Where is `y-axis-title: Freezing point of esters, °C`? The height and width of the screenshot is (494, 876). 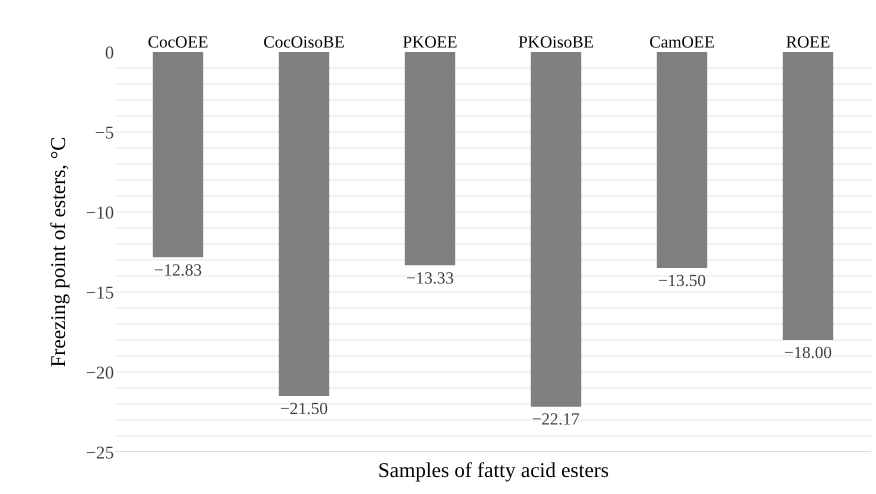
y-axis-title: Freezing point of esters, °C is located at coordinates (58, 252).